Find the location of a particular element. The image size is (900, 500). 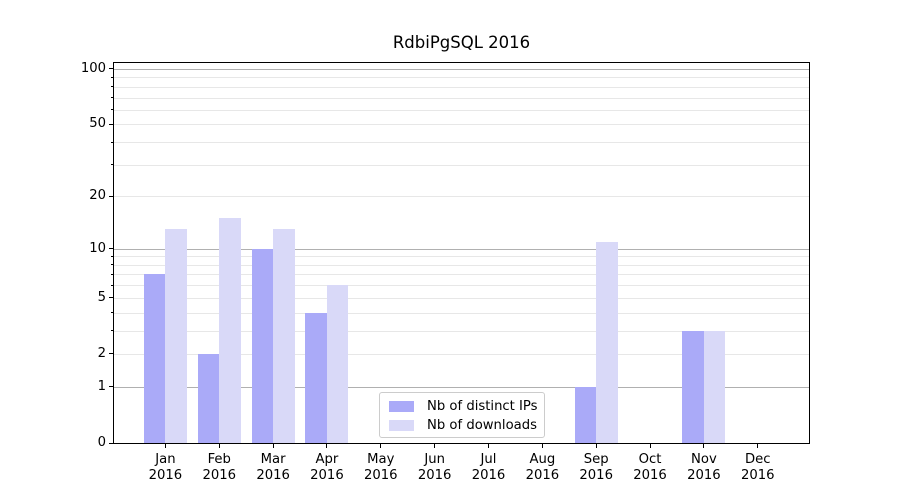

x-tick-label-jun: Jun 2016 is located at coordinates (434, 467).